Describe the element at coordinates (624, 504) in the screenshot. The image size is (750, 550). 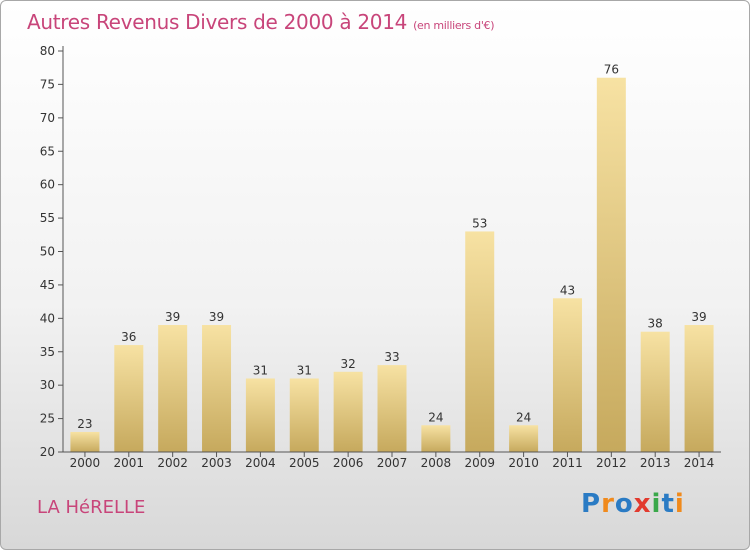
I see `logo-letter: o` at that location.